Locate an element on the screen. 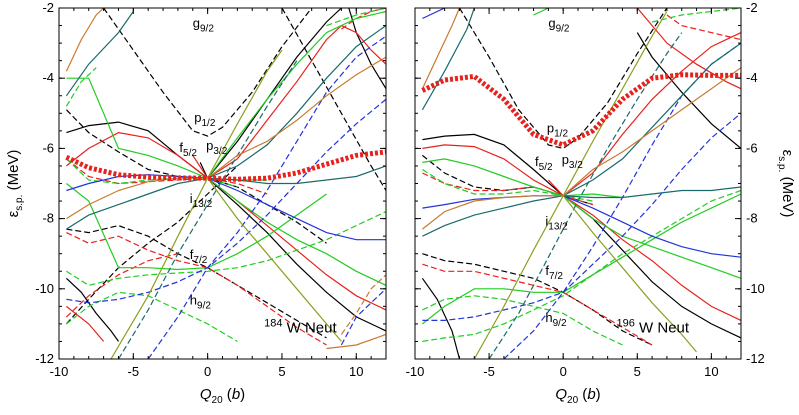  nucleus-label: 196 W Neut is located at coordinates (653, 327).